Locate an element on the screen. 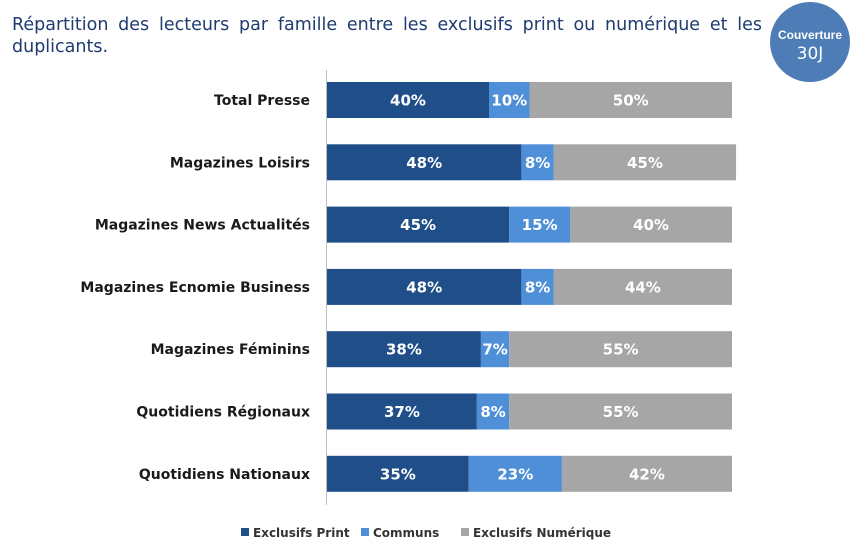 Image resolution: width=859 pixels, height=551 pixels. data-label: 44% is located at coordinates (643, 287).